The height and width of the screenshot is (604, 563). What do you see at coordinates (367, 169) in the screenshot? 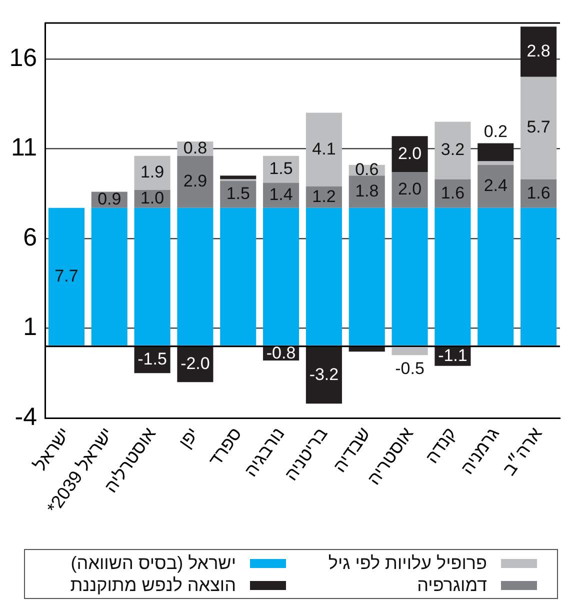
I see `data-label: 0.6` at bounding box center [367, 169].